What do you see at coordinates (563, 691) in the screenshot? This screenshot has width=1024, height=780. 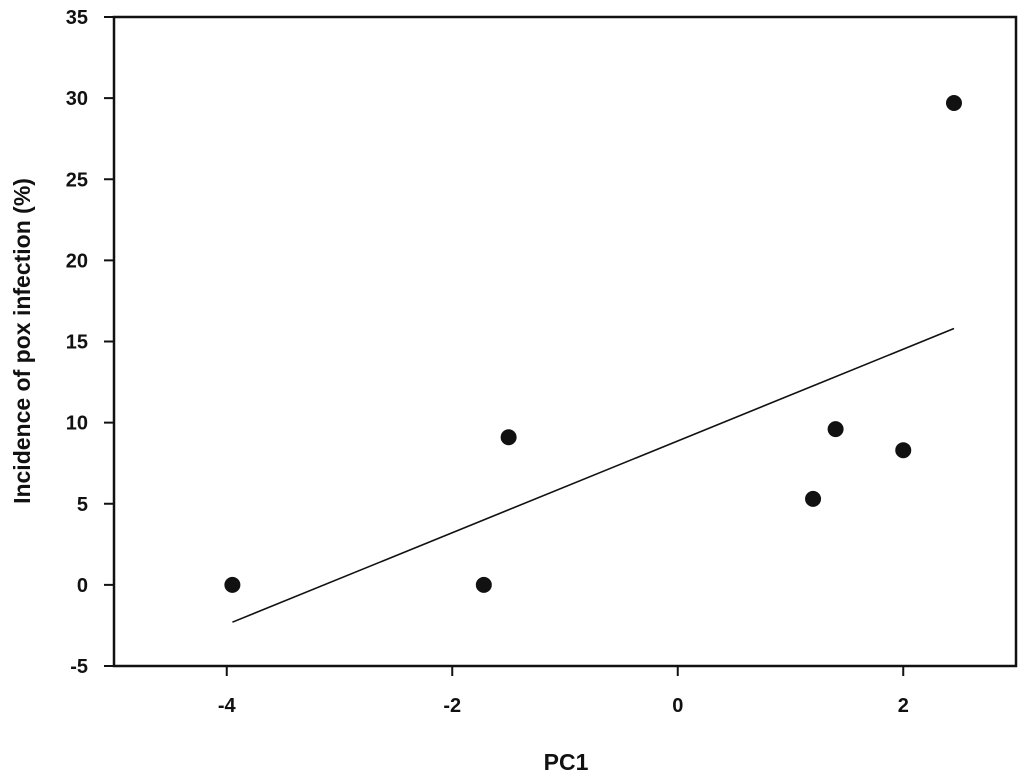 I see `x-axis-ticks: -4 -2 0 2` at bounding box center [563, 691].